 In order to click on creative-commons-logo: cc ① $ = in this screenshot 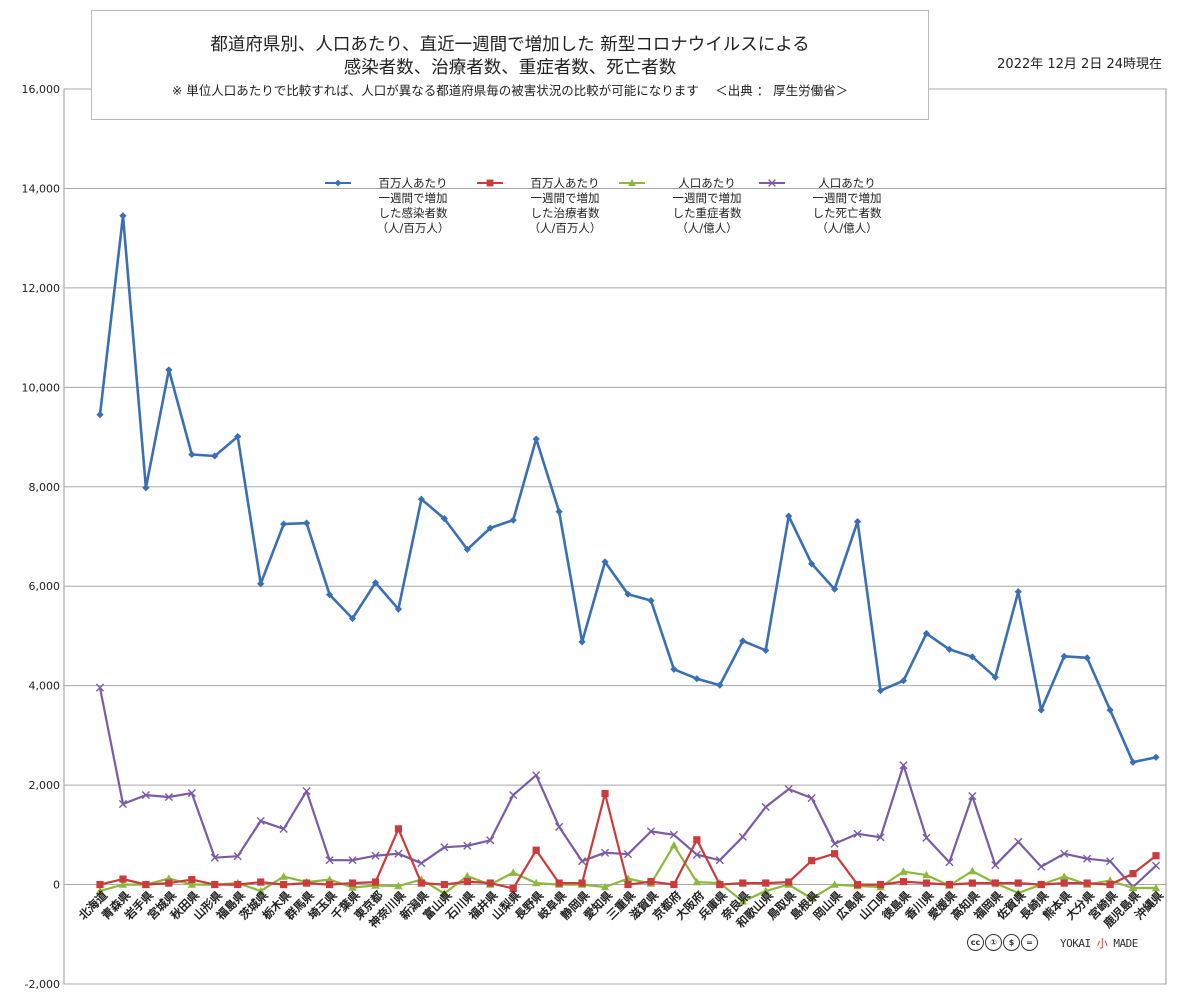, I will do `click(1004, 944)`.